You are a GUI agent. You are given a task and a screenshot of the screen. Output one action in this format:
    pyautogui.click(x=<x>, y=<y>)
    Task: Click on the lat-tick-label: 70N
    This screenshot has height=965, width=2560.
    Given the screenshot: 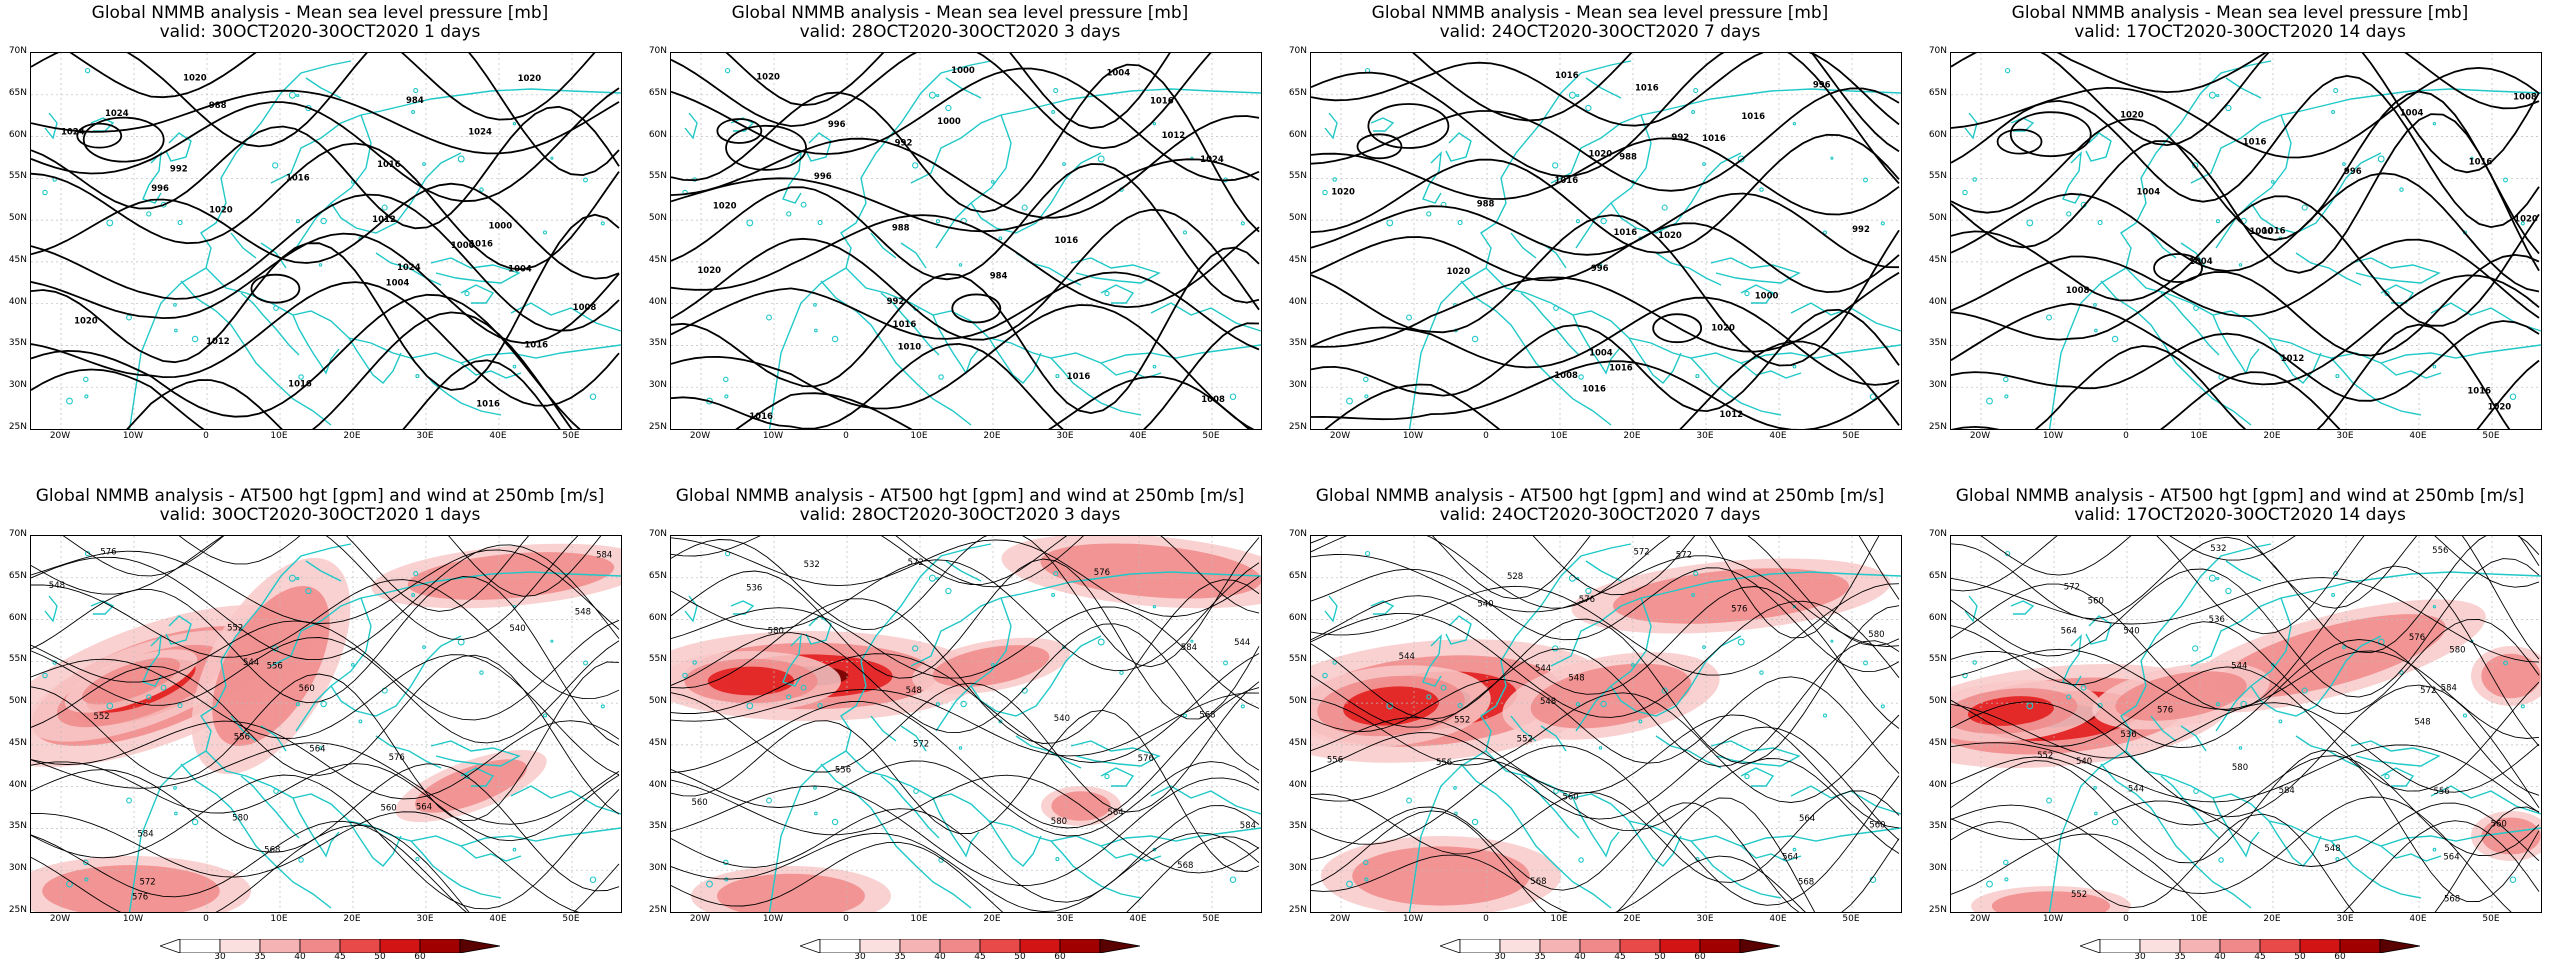 What is the action you would take?
    pyautogui.click(x=17, y=534)
    